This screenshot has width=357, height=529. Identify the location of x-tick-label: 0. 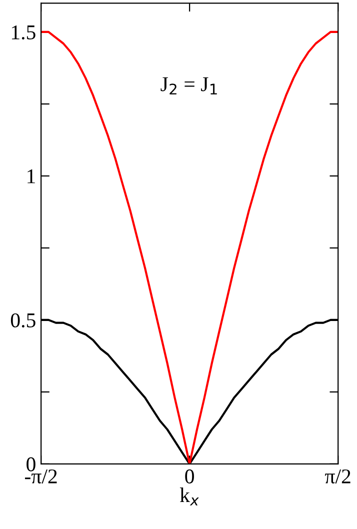
(189, 476).